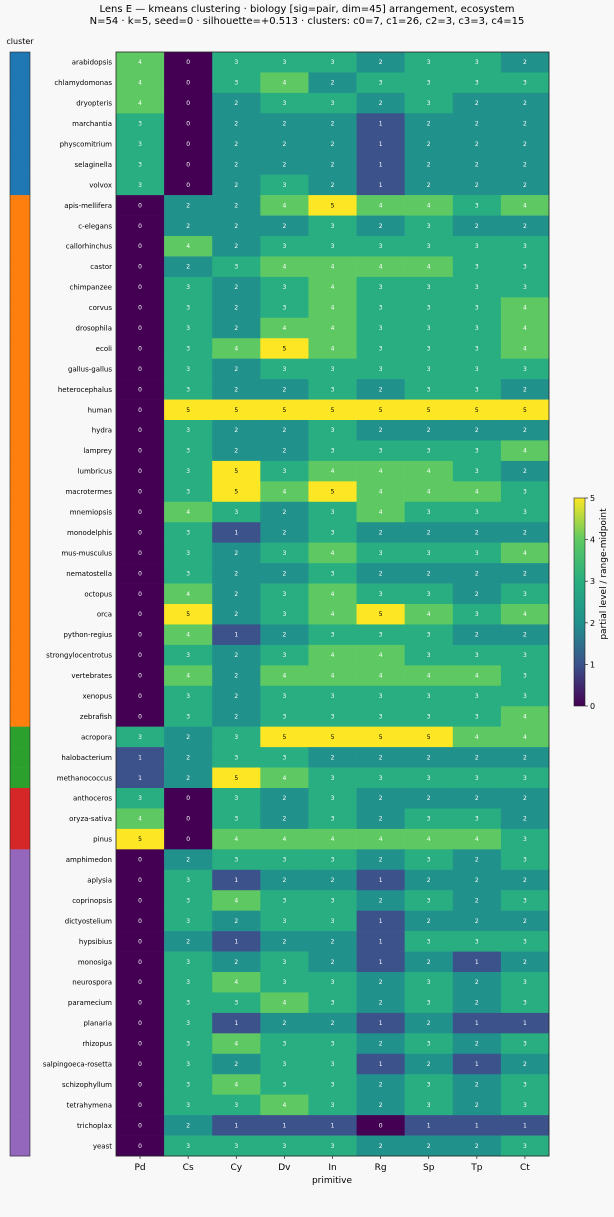  Describe the element at coordinates (381, 1125) in the screenshot. I see `cell-value-label: 0` at that location.